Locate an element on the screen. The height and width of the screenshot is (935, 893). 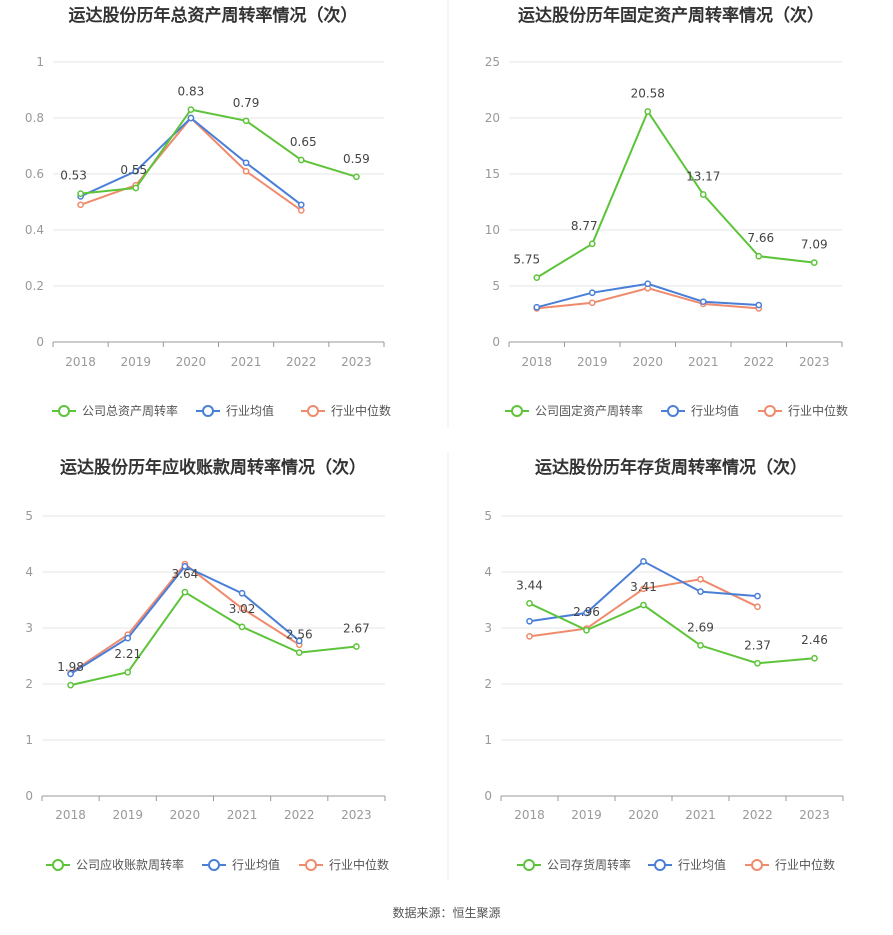
legend-label: 公司存货周转率 is located at coordinates (589, 864).